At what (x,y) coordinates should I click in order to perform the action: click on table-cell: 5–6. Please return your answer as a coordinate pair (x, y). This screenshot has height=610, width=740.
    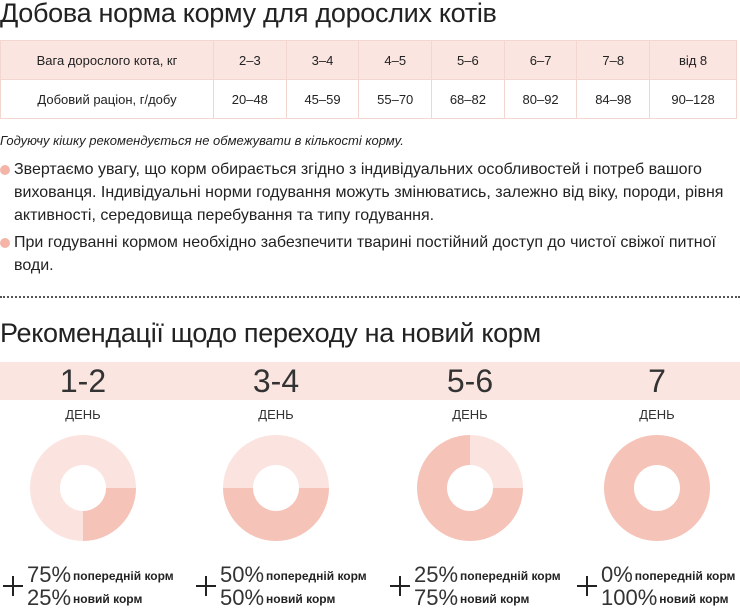
    Looking at the image, I should click on (468, 60).